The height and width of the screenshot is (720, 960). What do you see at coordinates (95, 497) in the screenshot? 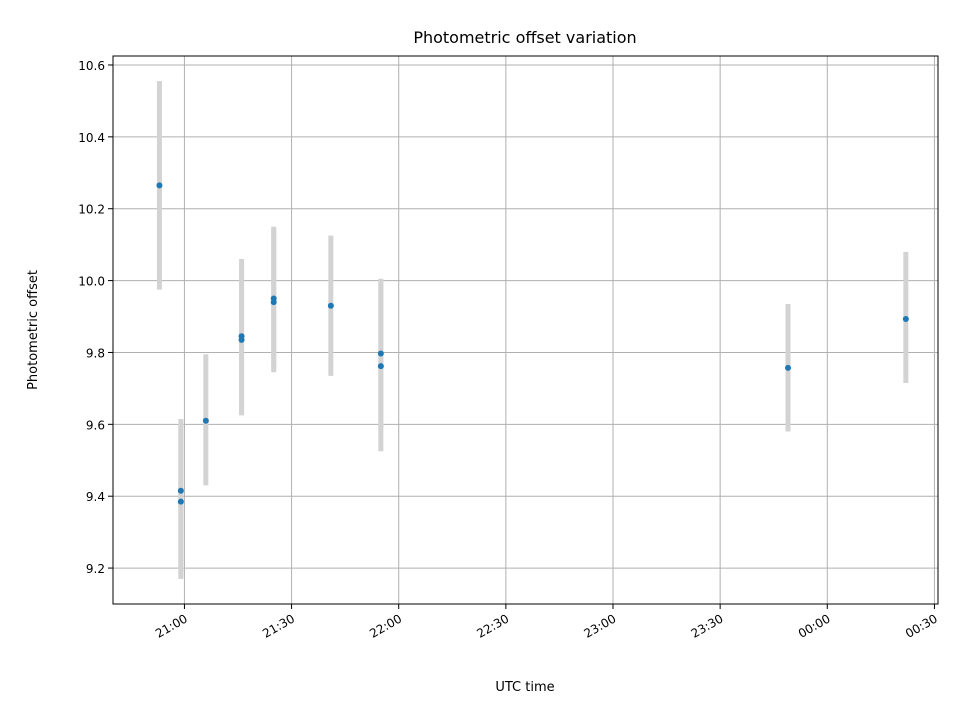
I see `y-tick-label: 9.4` at bounding box center [95, 497].